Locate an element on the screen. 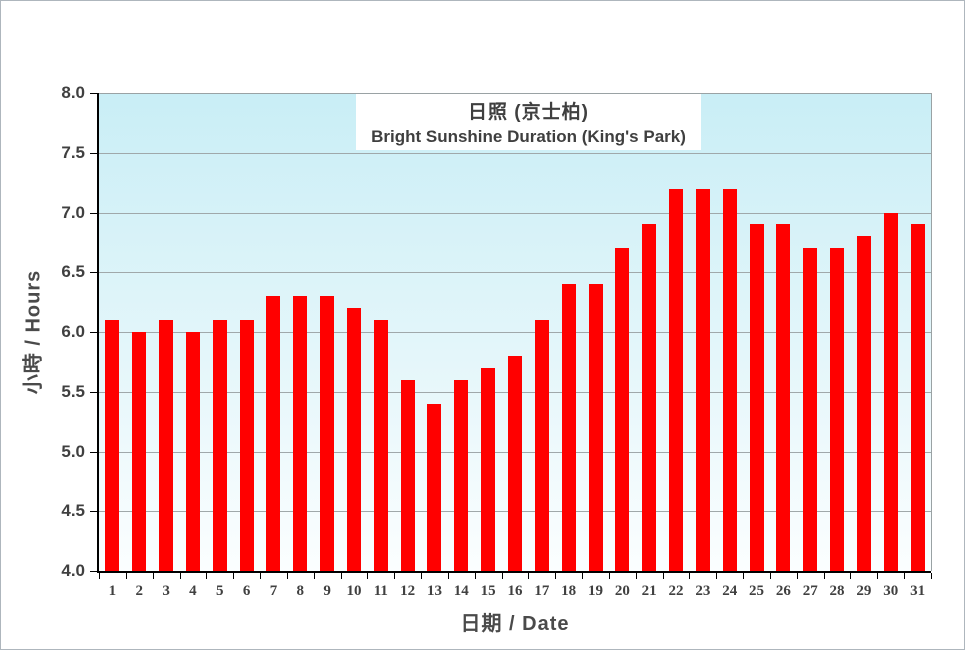  x-tick-label-14: 14 is located at coordinates (461, 591).